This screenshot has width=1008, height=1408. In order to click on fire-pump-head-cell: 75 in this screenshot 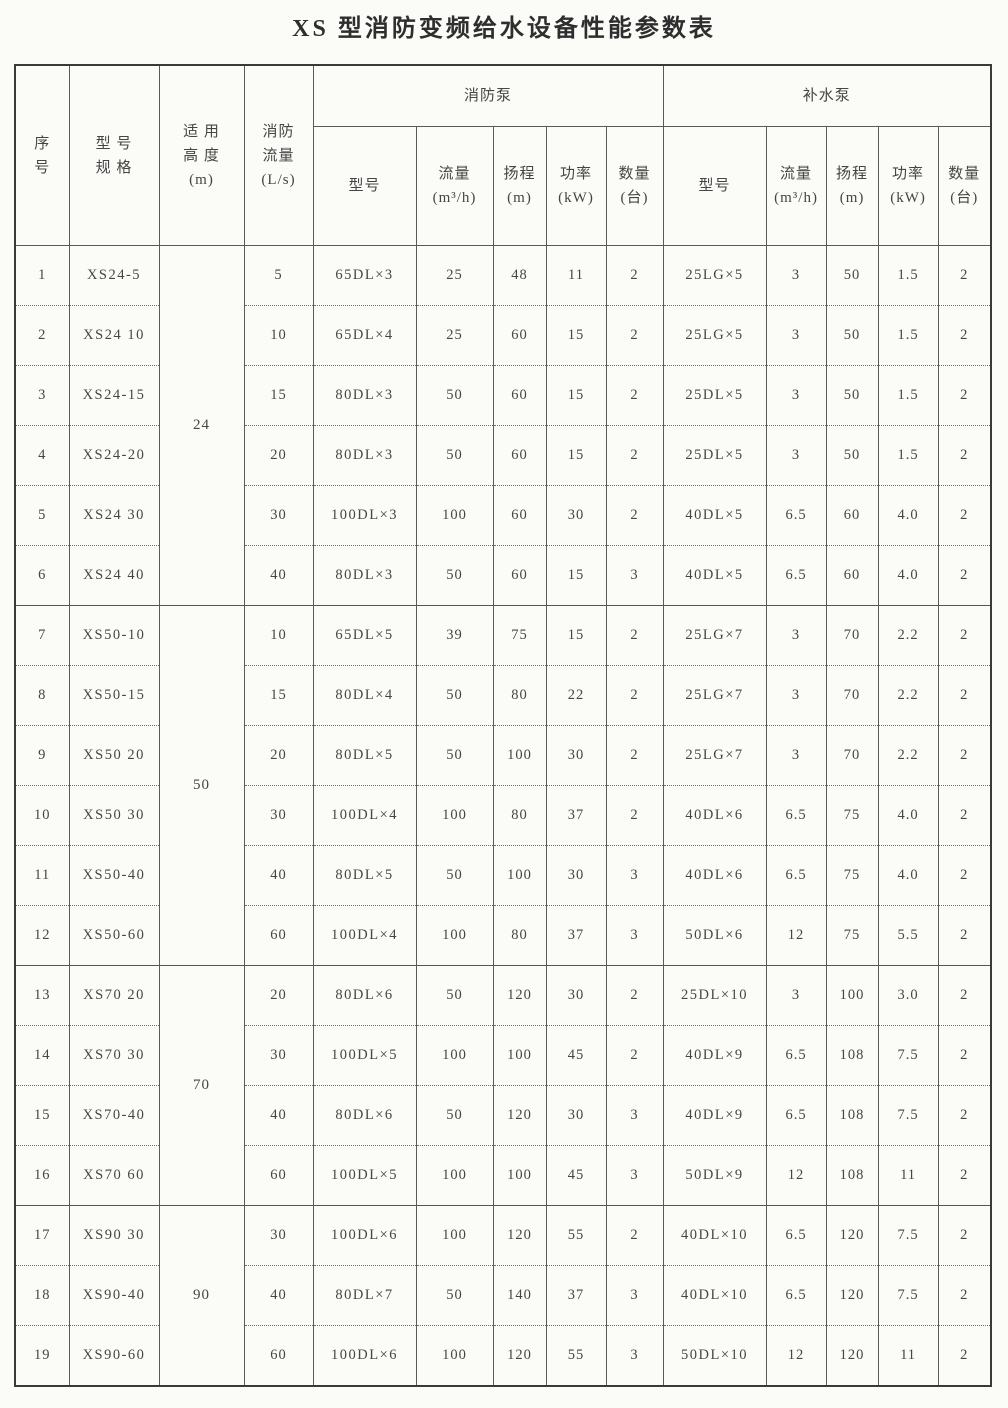, I will do `click(519, 635)`.